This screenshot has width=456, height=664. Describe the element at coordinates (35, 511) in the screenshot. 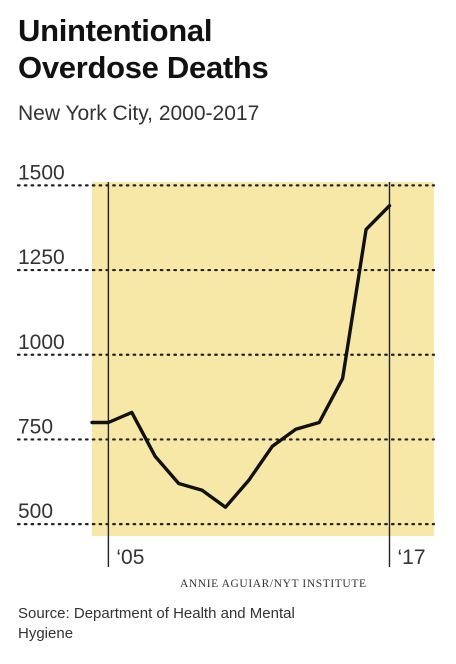

I see `y-tick-label-500: 500` at that location.